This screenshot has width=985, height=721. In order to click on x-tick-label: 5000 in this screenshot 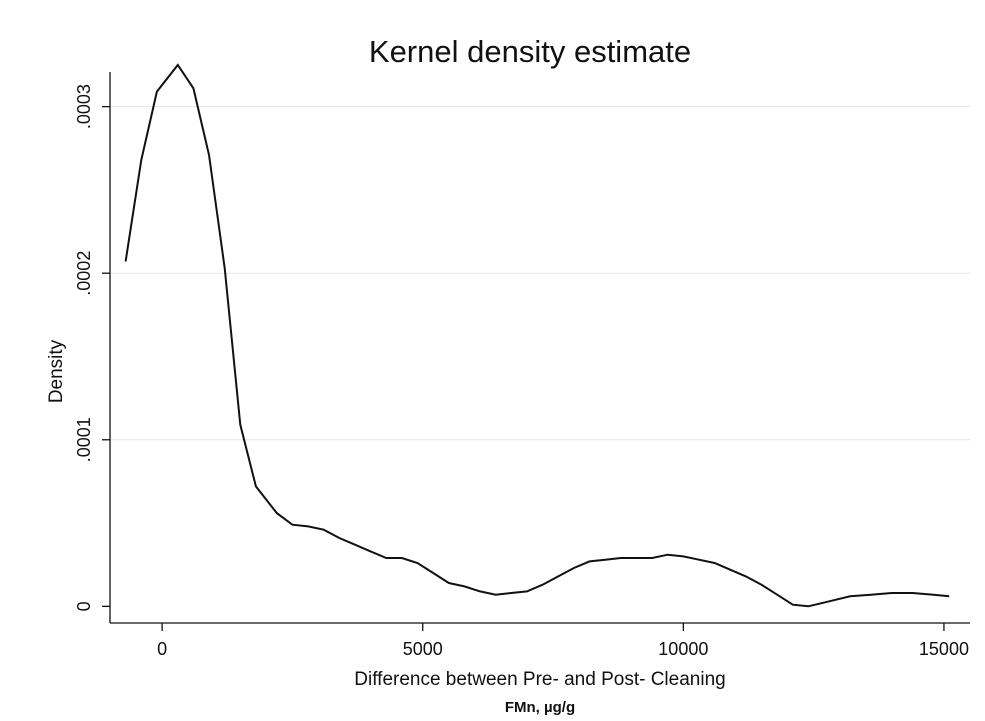, I will do `click(423, 649)`.